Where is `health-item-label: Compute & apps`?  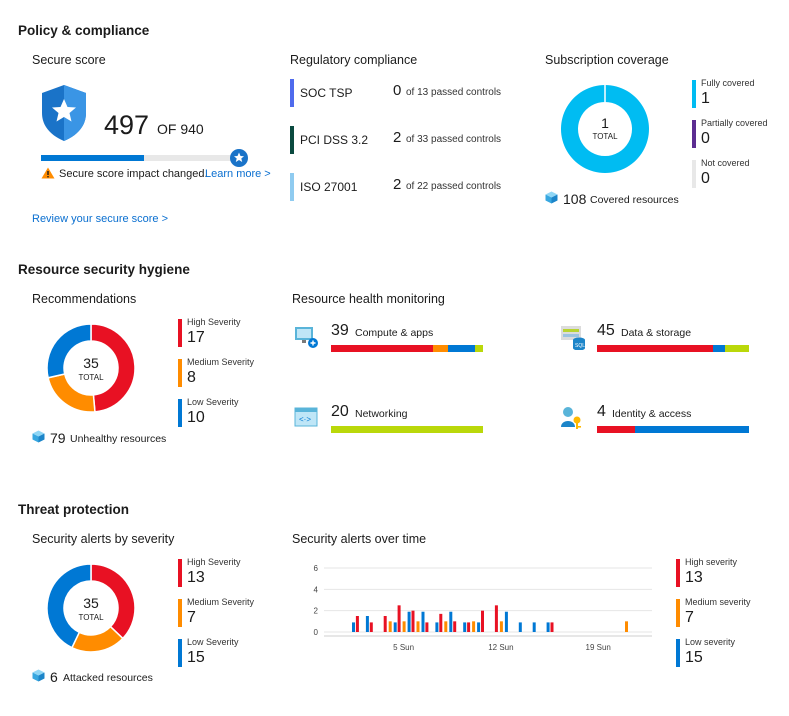 health-item-label: Compute & apps is located at coordinates (394, 333).